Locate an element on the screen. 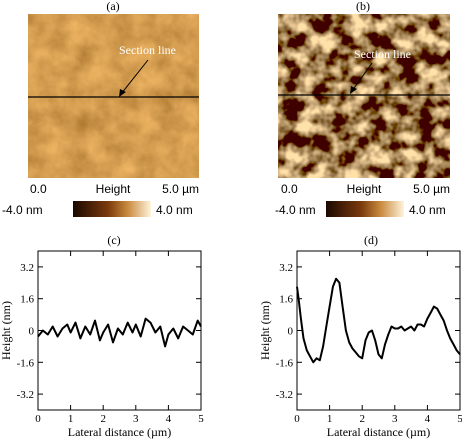  y-tick-label-c: 3.2 is located at coordinates (27, 268).